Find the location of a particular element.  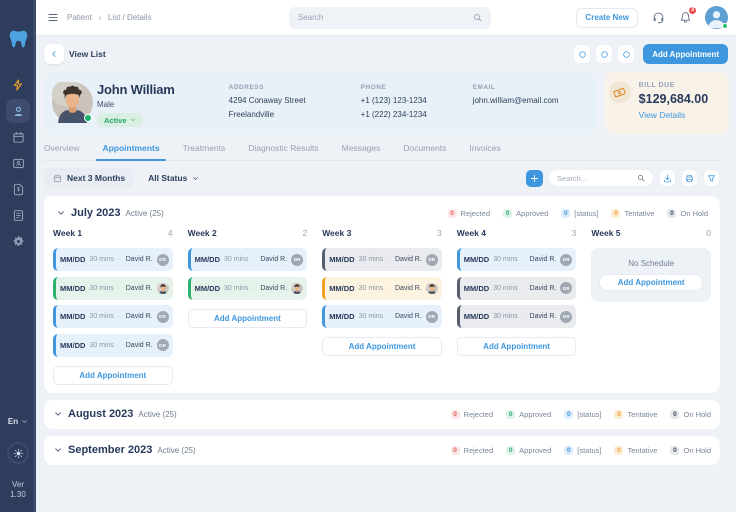

tab-invoices: Invoices is located at coordinates (485, 148).